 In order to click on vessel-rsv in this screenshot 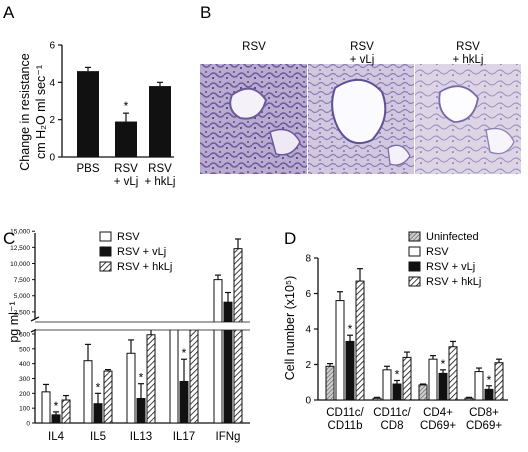, I will do `click(285, 142)`.